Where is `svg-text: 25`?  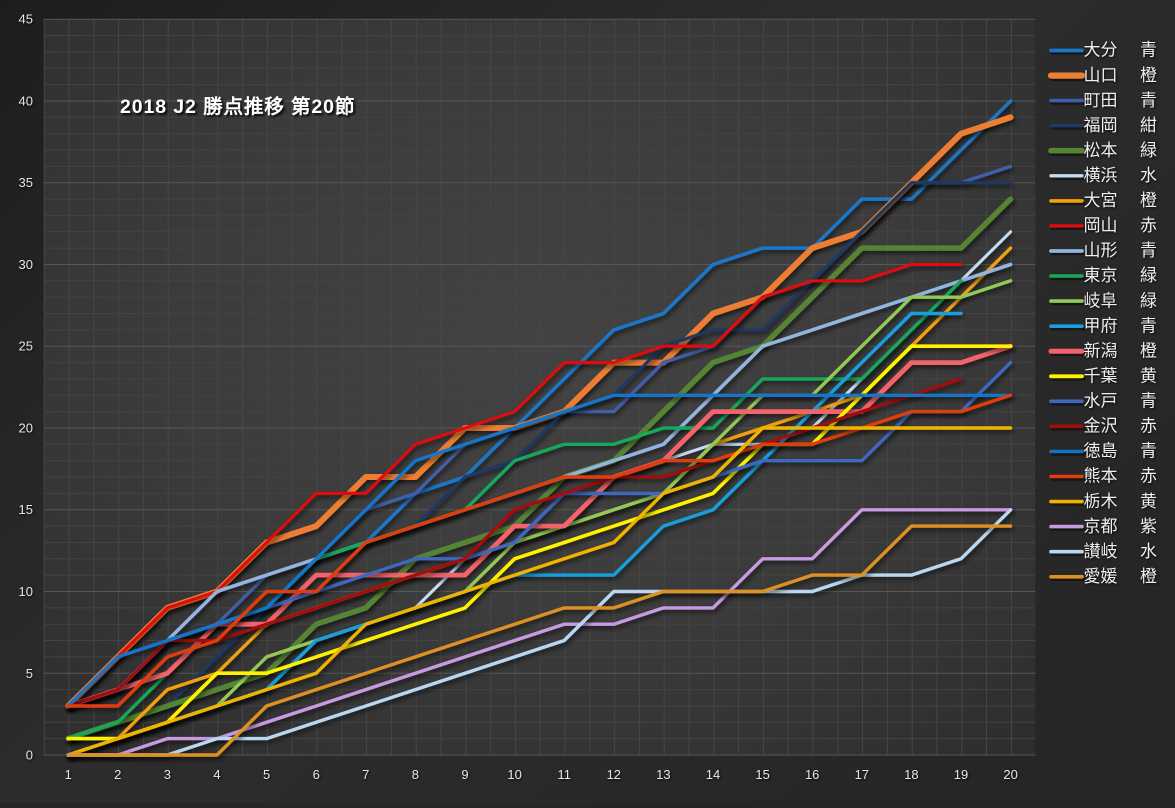
svg-text: 25 is located at coordinates (26, 346).